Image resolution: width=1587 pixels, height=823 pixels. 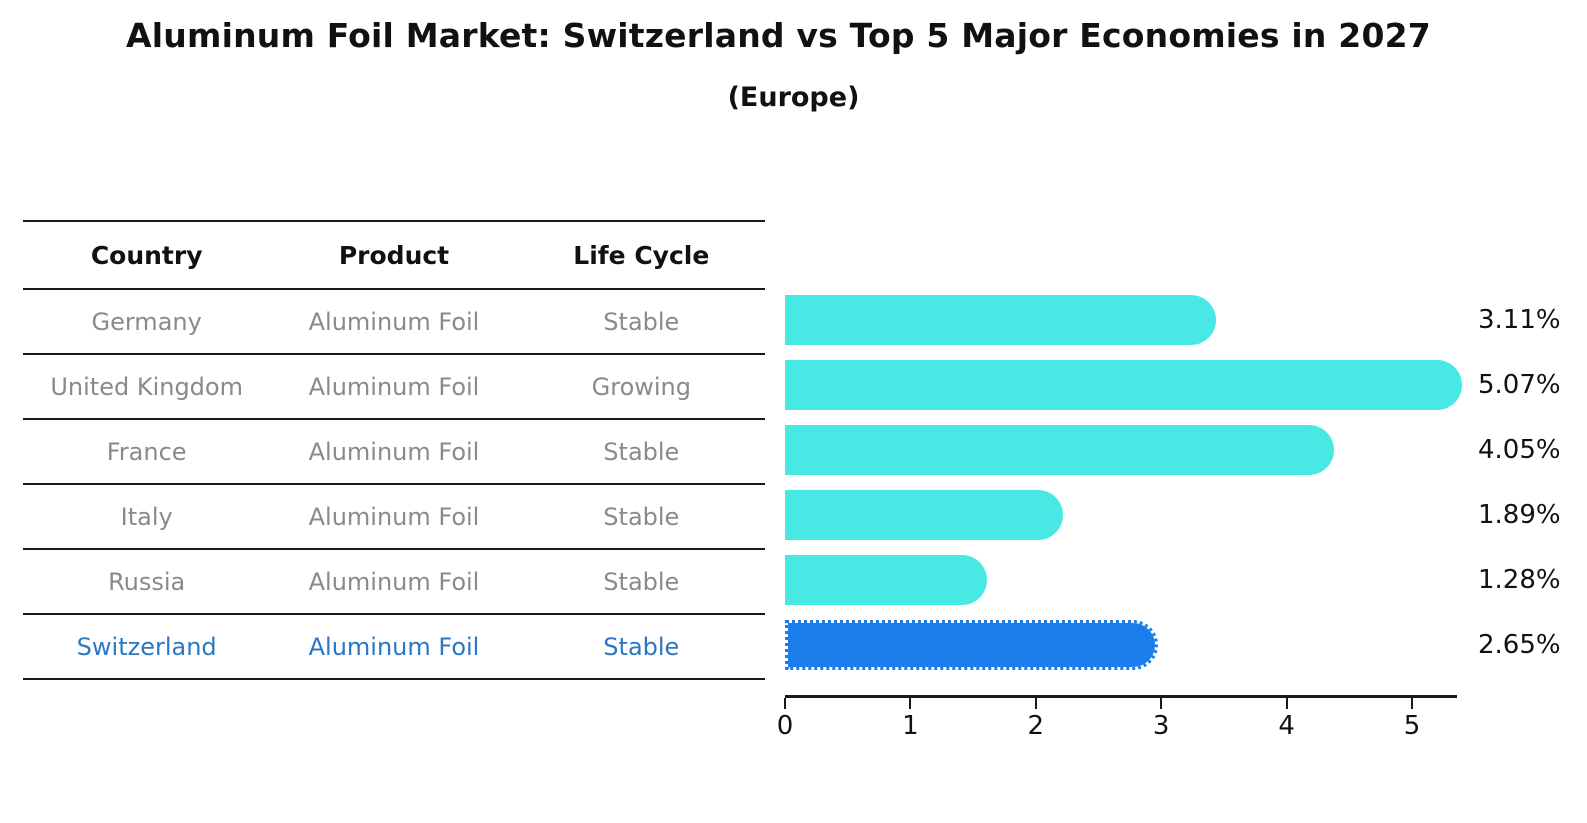 I want to click on cell-lifecycle: Growing, so click(x=641, y=386).